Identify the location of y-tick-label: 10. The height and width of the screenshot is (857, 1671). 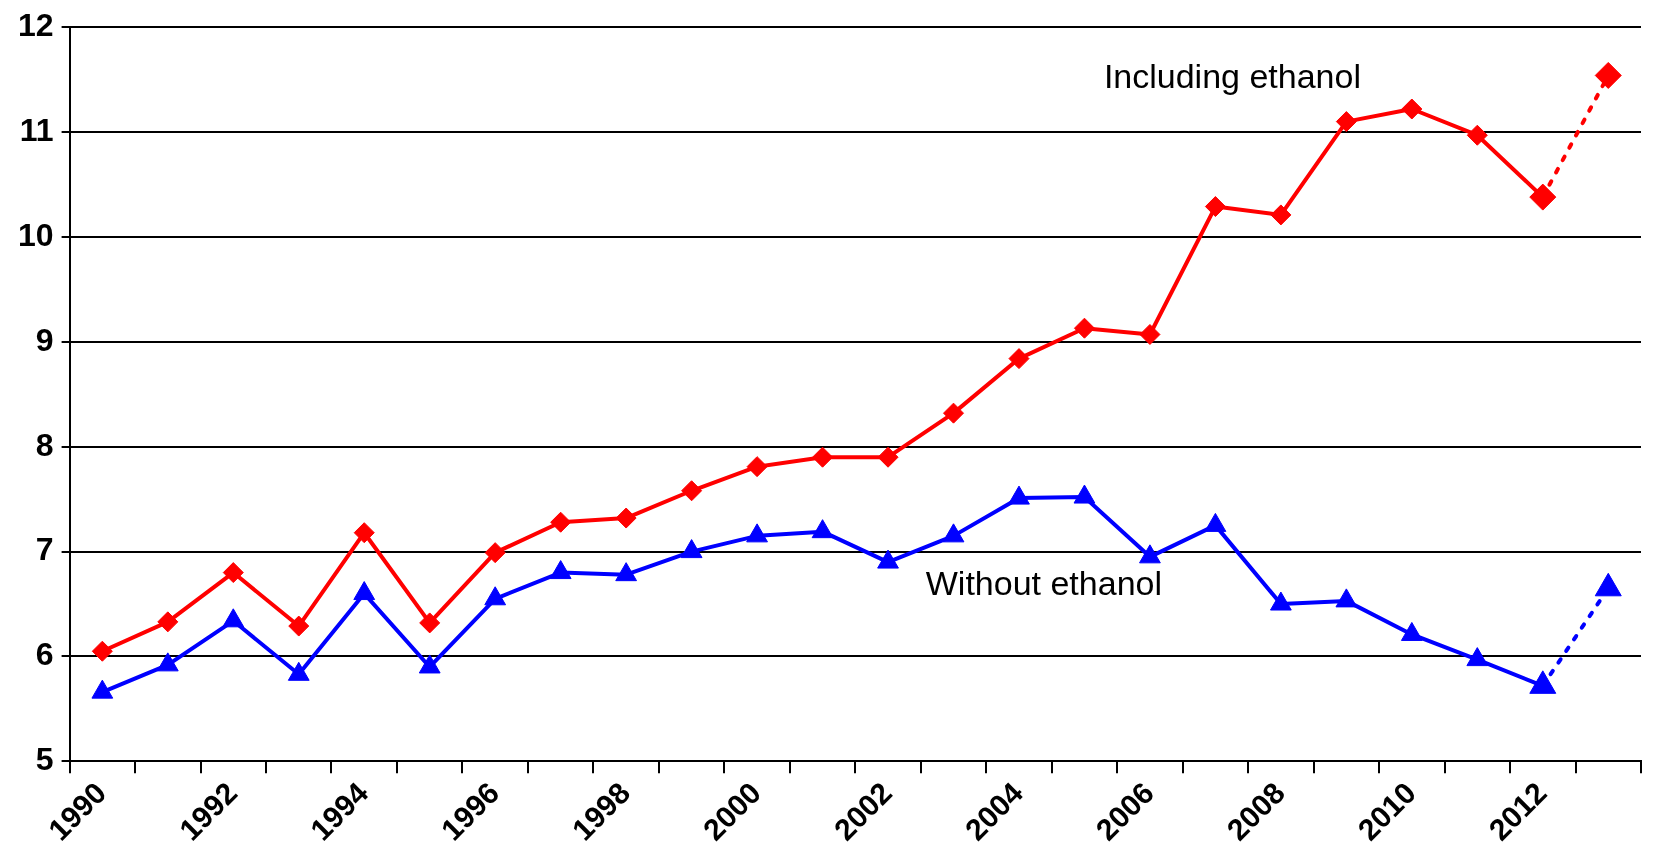
(36, 234).